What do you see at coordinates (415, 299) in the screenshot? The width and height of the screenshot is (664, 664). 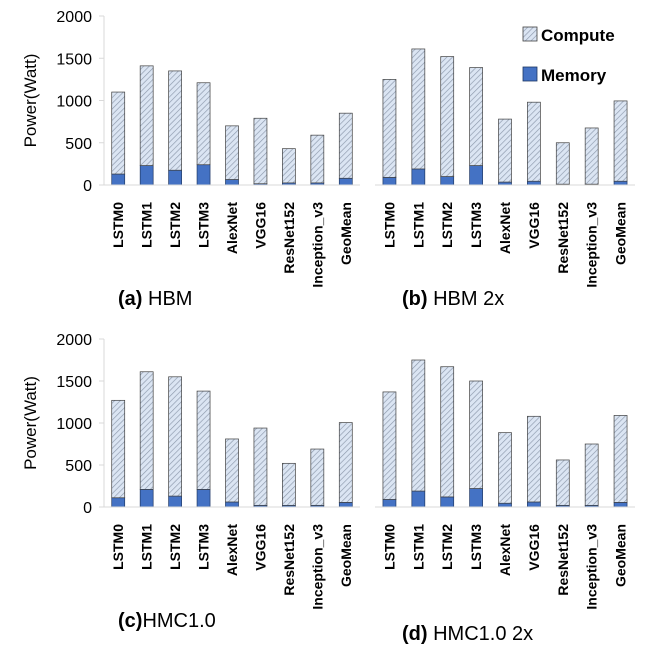 I see `panel-caption-letter: (b)` at bounding box center [415, 299].